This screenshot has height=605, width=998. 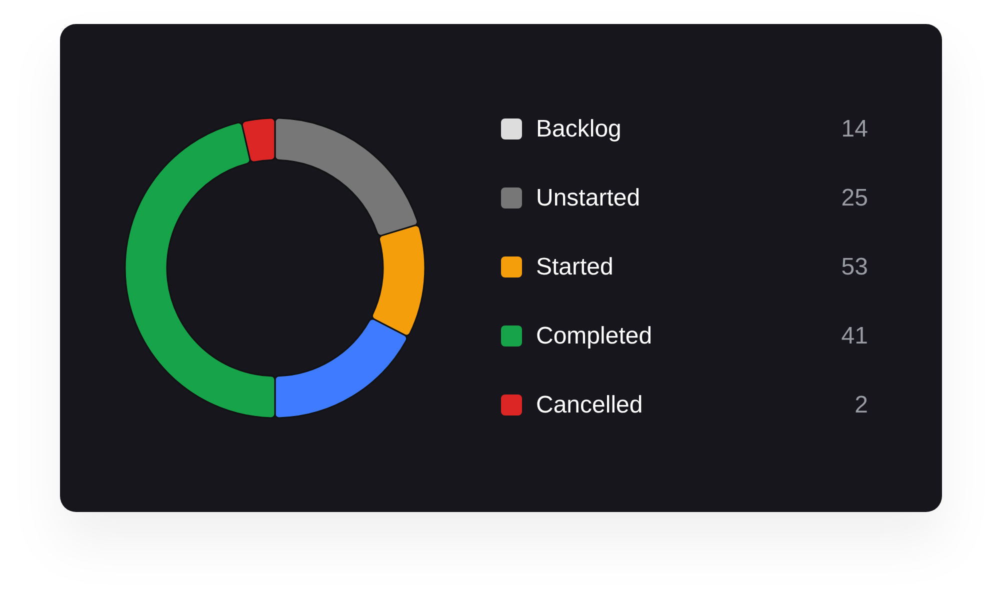 What do you see at coordinates (594, 336) in the screenshot?
I see `category-label: Completed` at bounding box center [594, 336].